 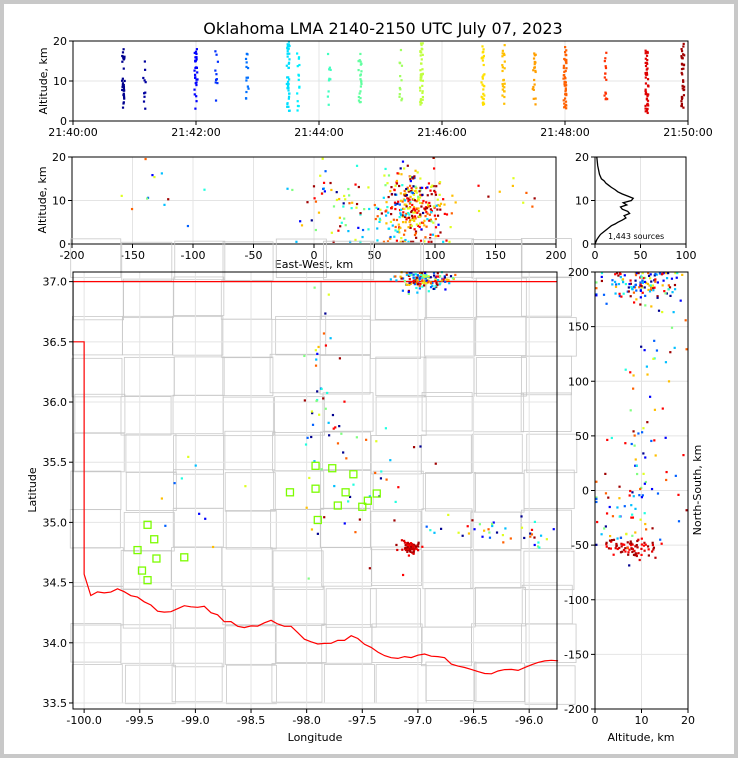 I want to click on altitude-histogram-panel: 0 50 100 0 10 20 1,443 sources, so click(x=636, y=206).